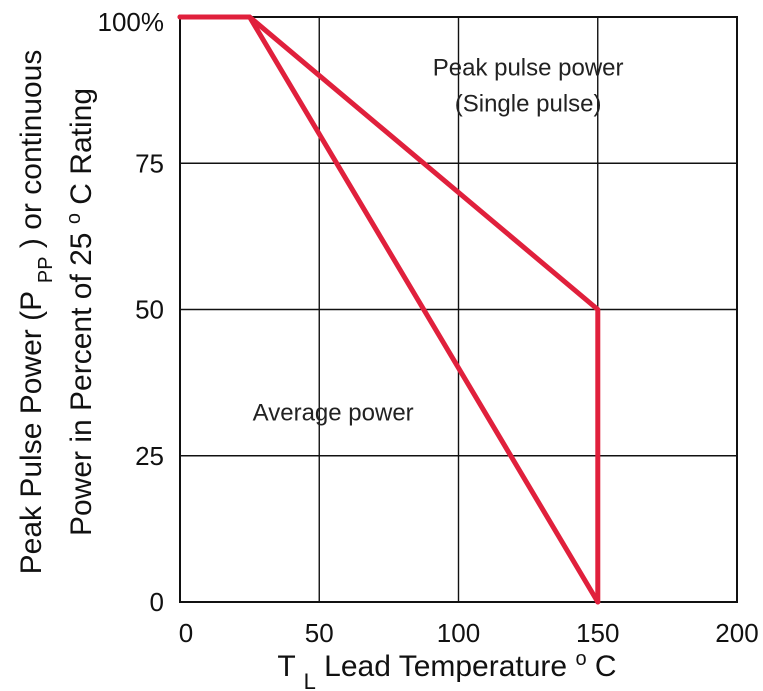 The width and height of the screenshot is (763, 691). What do you see at coordinates (31, 149) in the screenshot?
I see `y-axis-title-line-1-suffix: ) or continuous` at bounding box center [31, 149].